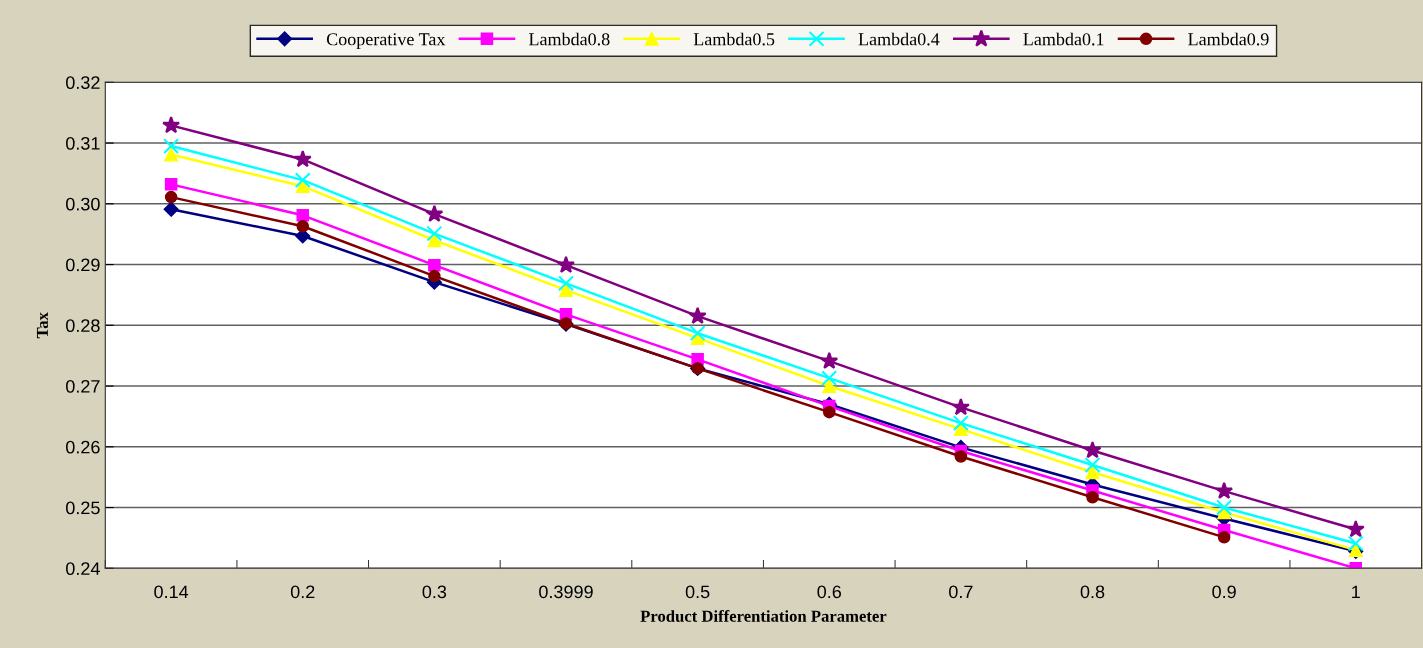 The image size is (1423, 648). I want to click on x-tick-label: 0.8, so click(1092, 592).